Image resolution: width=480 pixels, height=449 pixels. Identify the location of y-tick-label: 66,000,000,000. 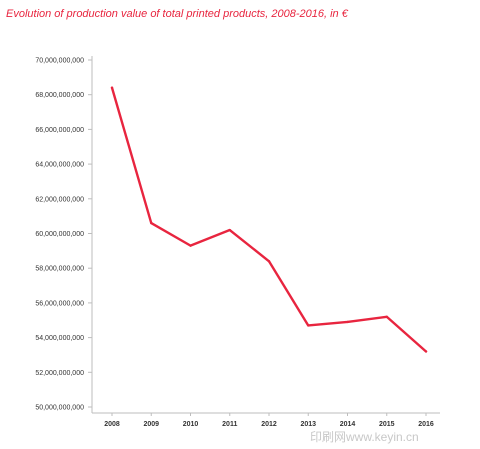
(59, 130).